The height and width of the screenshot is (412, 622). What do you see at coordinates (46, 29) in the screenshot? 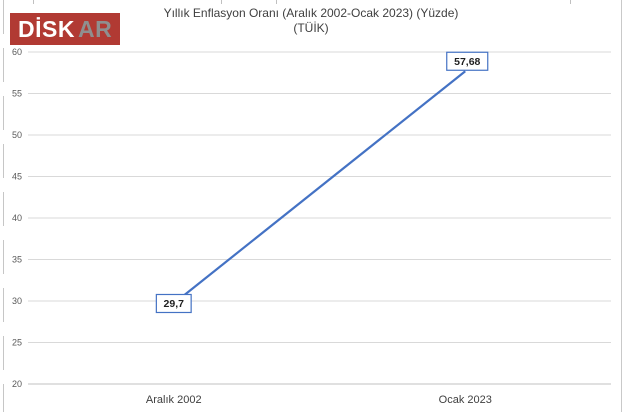
I see `logo-text-primary: DİSK` at bounding box center [46, 29].